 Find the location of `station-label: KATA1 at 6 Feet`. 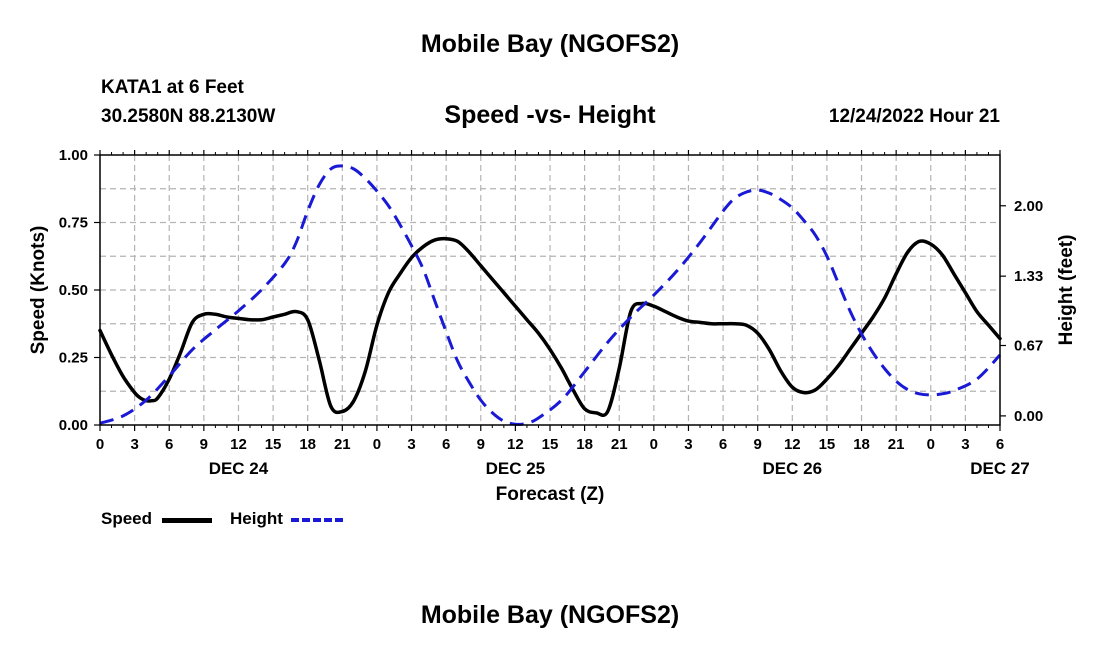

station-label: KATA1 at 6 Feet is located at coordinates (172, 87).